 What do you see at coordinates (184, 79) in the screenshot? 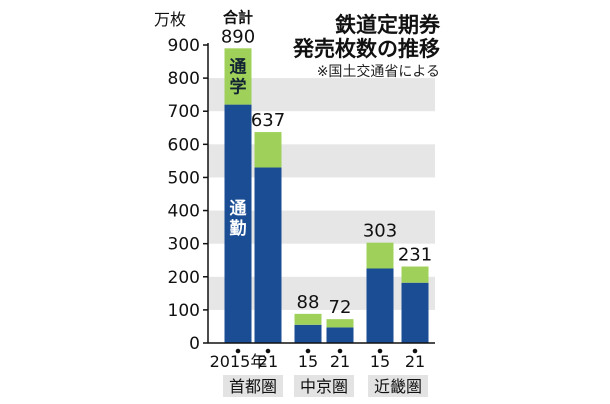
I see `y-tick-label: 800` at bounding box center [184, 79].